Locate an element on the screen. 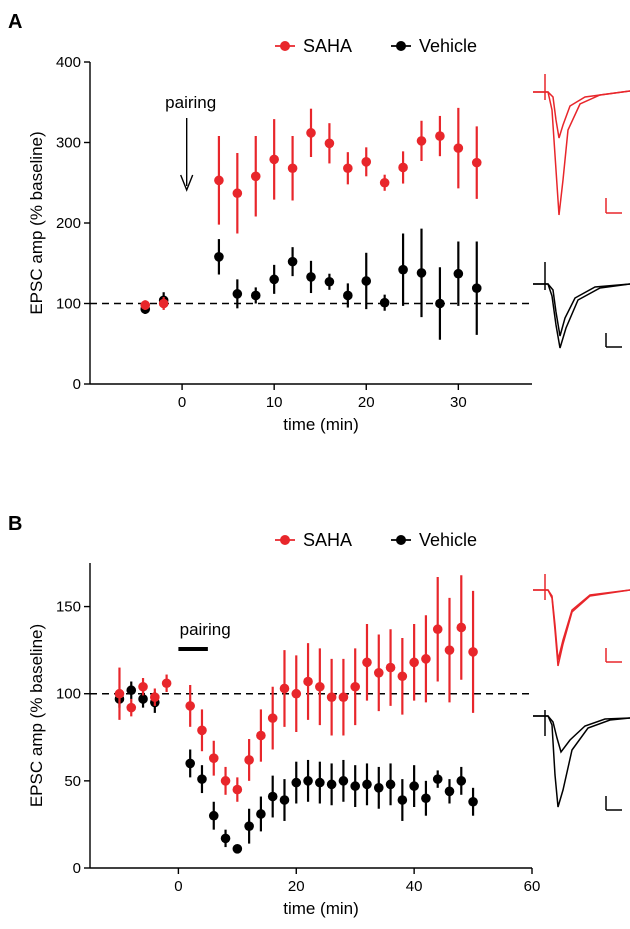 The height and width of the screenshot is (929, 630). legend-label-b: Vehicle is located at coordinates (448, 540).